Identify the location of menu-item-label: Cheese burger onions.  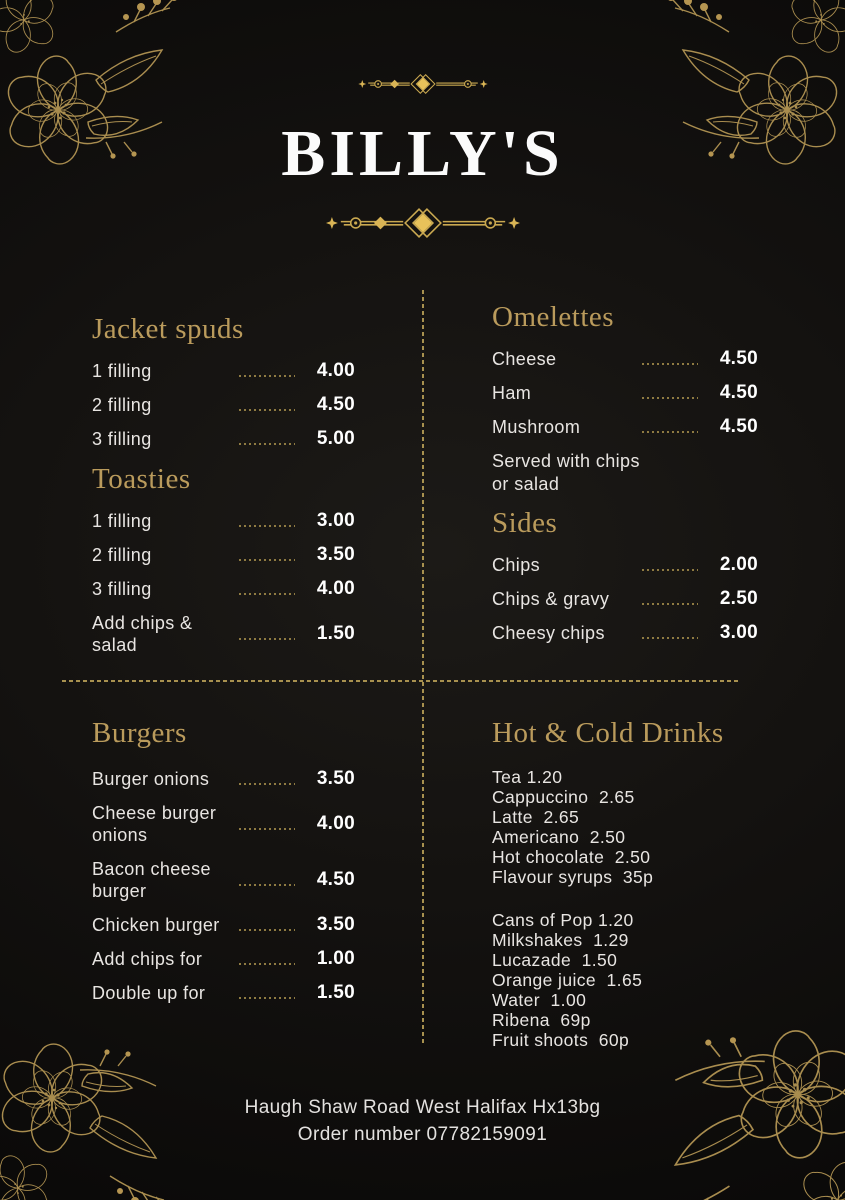
(154, 824).